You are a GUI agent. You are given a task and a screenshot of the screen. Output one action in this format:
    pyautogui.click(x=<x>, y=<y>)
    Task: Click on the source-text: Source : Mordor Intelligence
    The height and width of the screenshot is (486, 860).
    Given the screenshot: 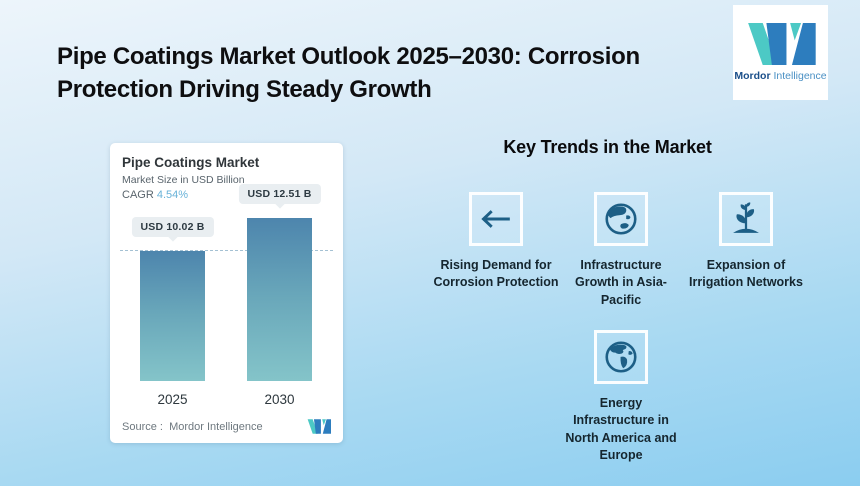 What is the action you would take?
    pyautogui.click(x=192, y=426)
    